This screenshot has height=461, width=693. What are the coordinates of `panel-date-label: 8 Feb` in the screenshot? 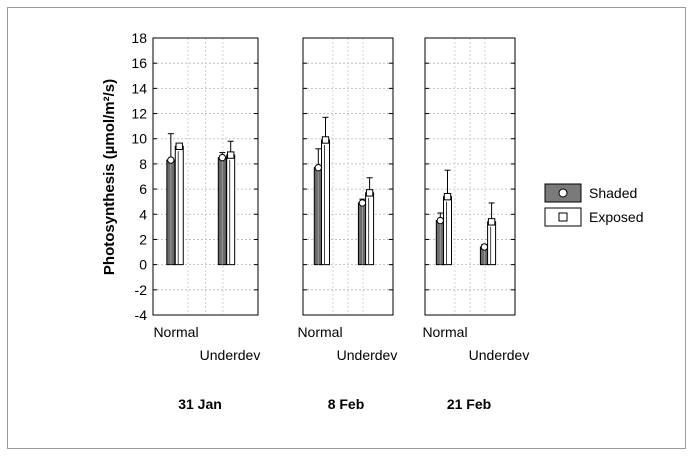 It's located at (346, 404).